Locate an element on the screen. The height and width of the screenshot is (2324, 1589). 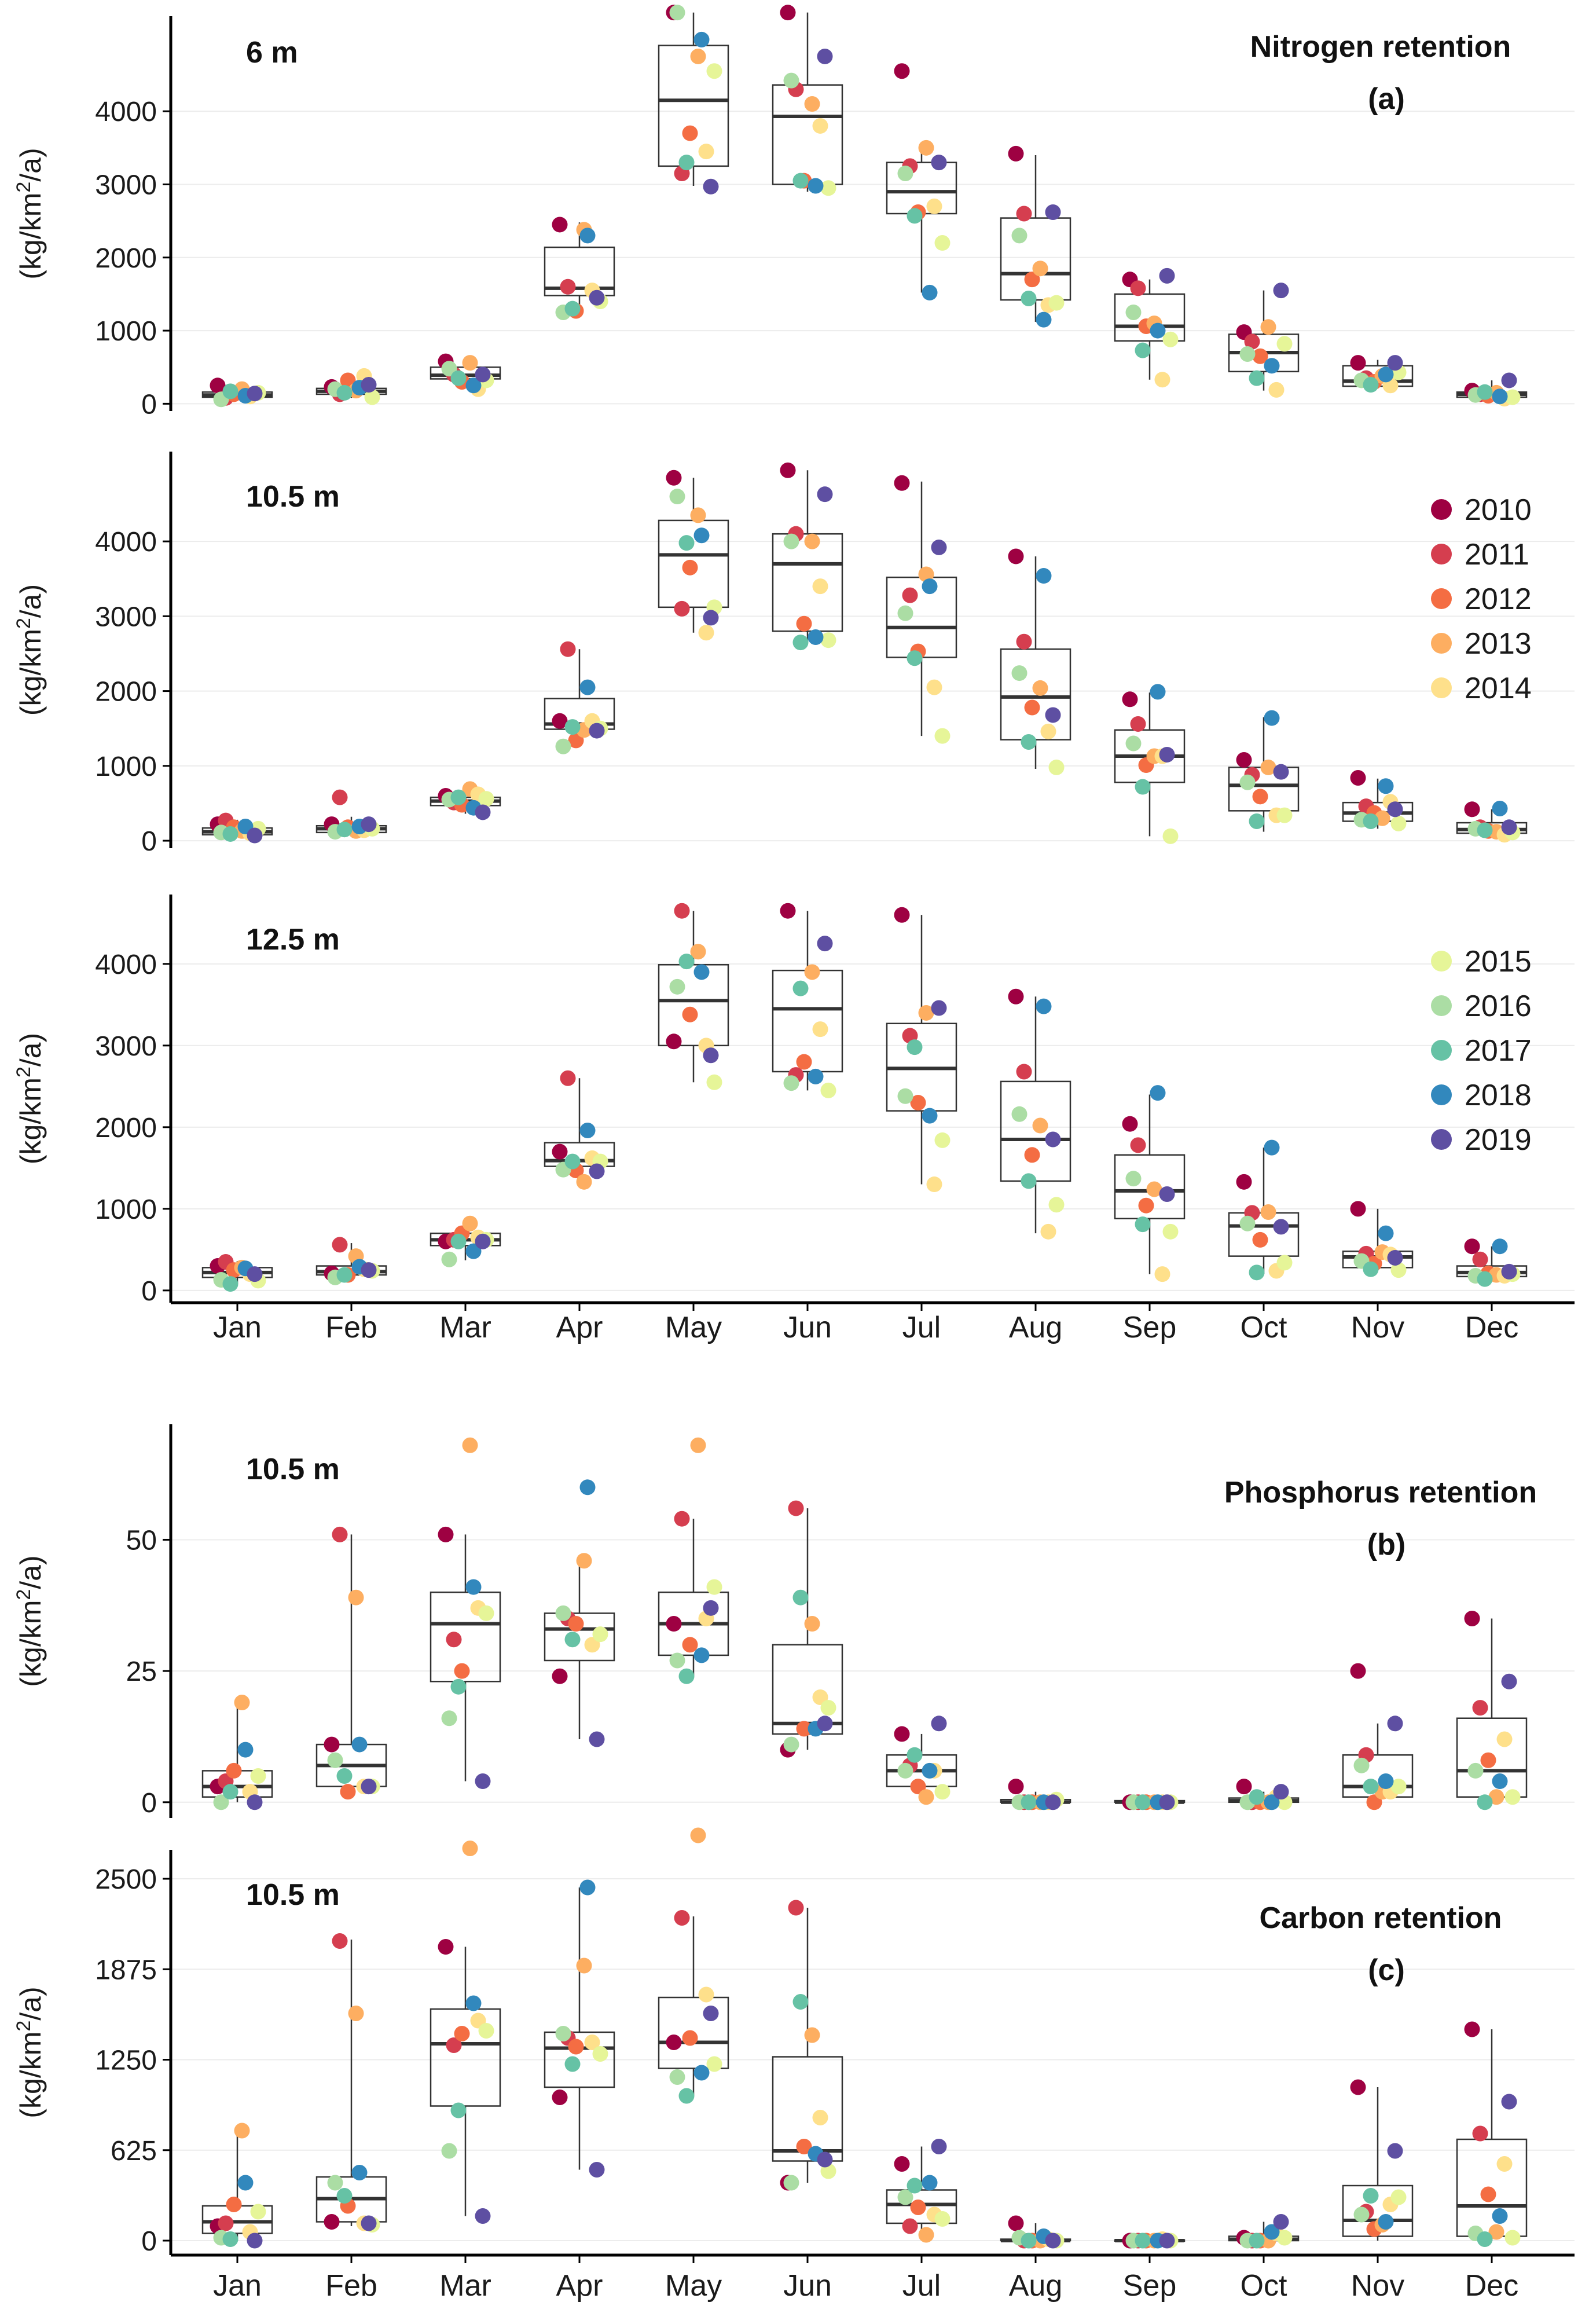
x-tick-label: Oct is located at coordinates (1264, 1327).